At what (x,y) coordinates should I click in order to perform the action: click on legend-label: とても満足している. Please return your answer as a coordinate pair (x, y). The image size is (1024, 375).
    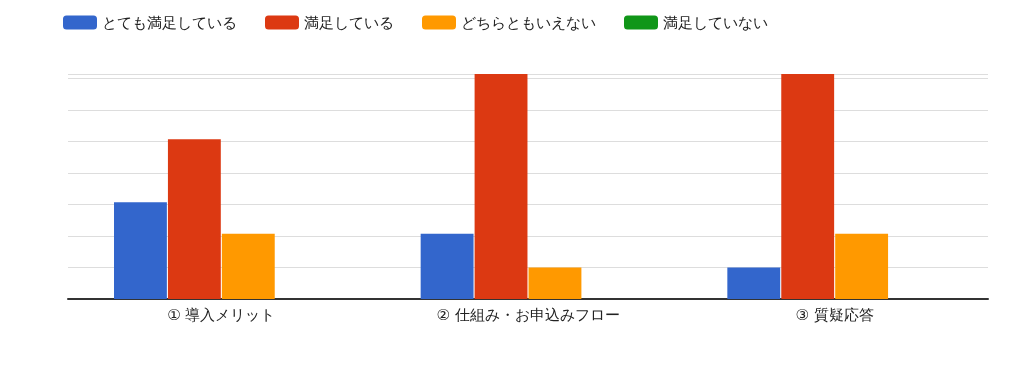
    Looking at the image, I should click on (169, 22).